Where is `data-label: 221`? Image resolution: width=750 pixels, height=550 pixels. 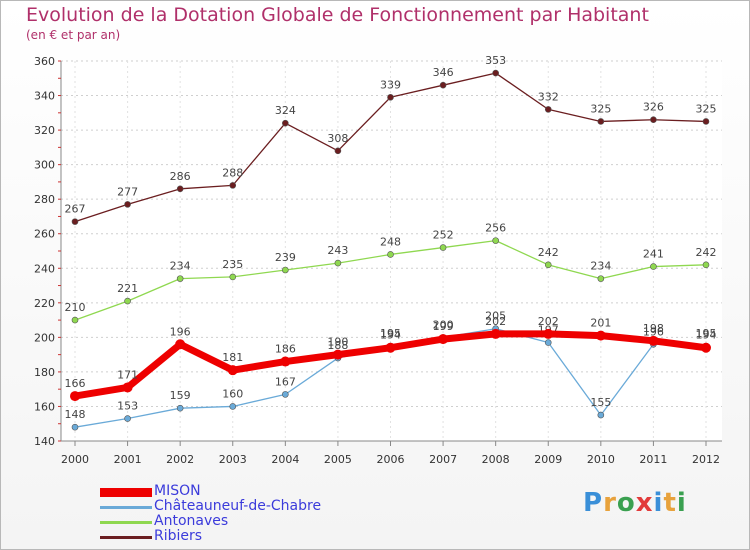 data-label: 221 is located at coordinates (127, 288).